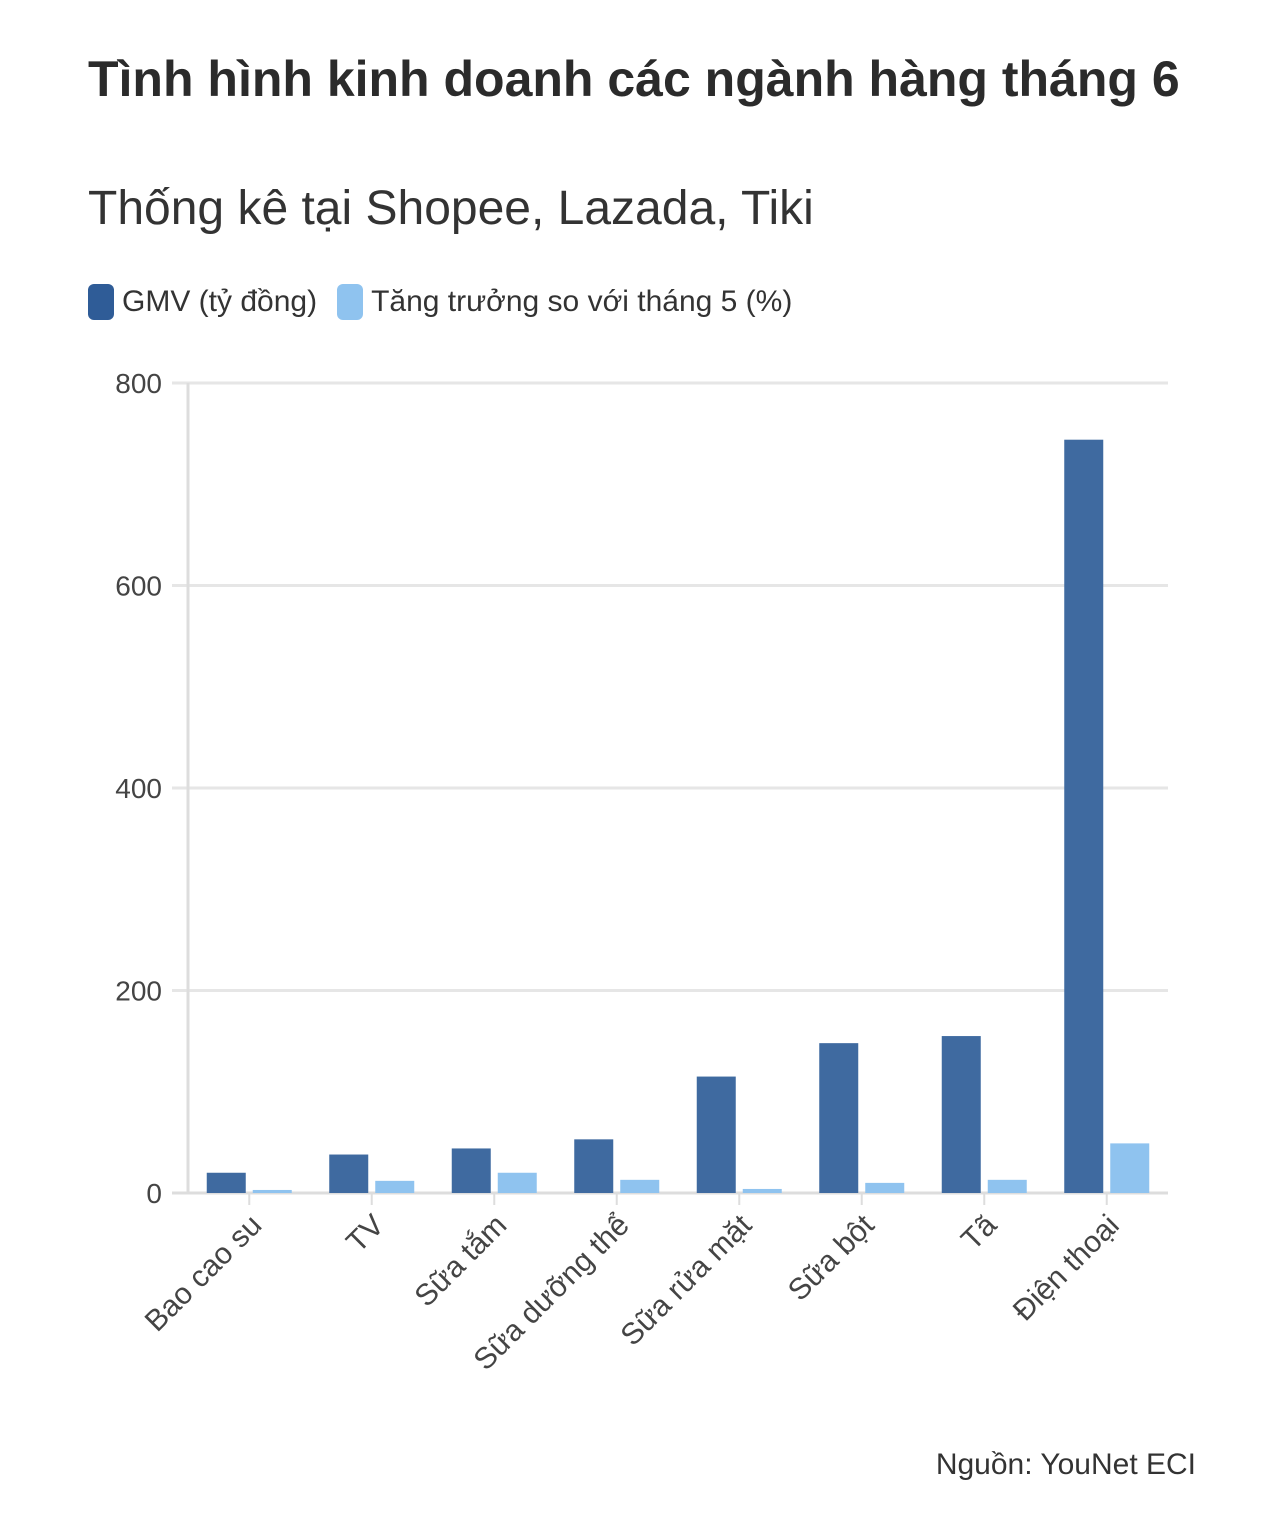  Describe the element at coordinates (460, 1261) in the screenshot. I see `x-tick-label: Sữa tắm` at that location.